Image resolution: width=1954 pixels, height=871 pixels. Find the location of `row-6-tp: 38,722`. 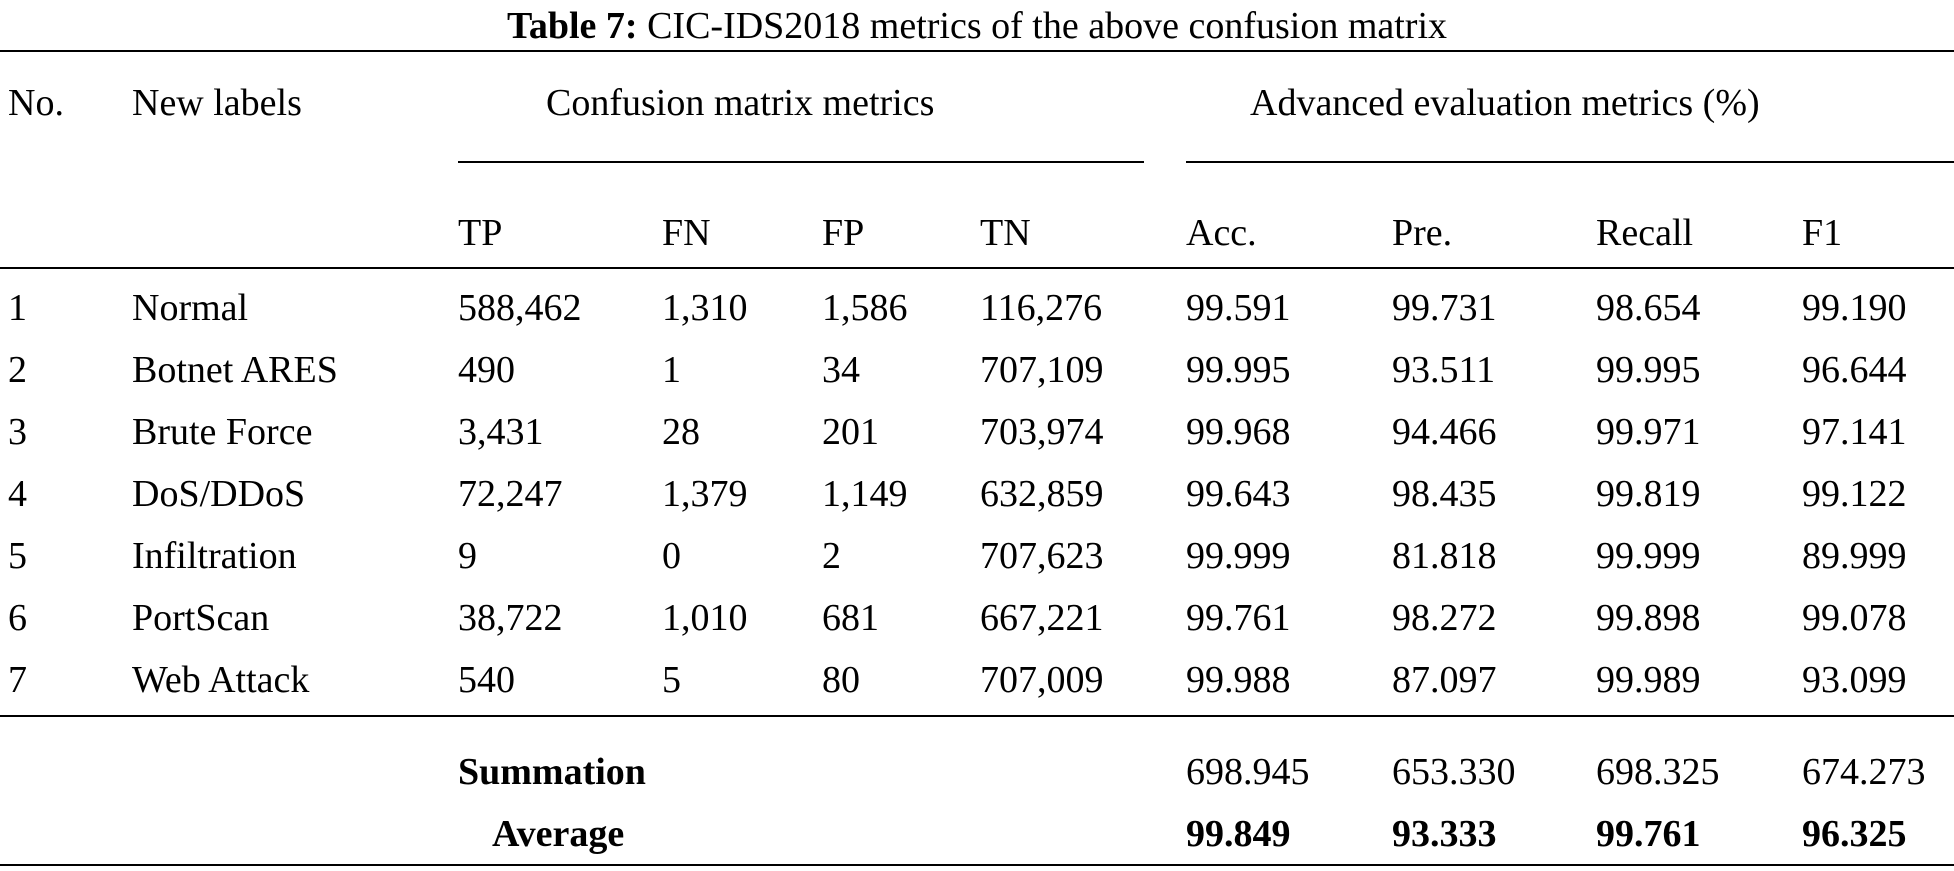

row-6-tp: 38,722 is located at coordinates (510, 618).